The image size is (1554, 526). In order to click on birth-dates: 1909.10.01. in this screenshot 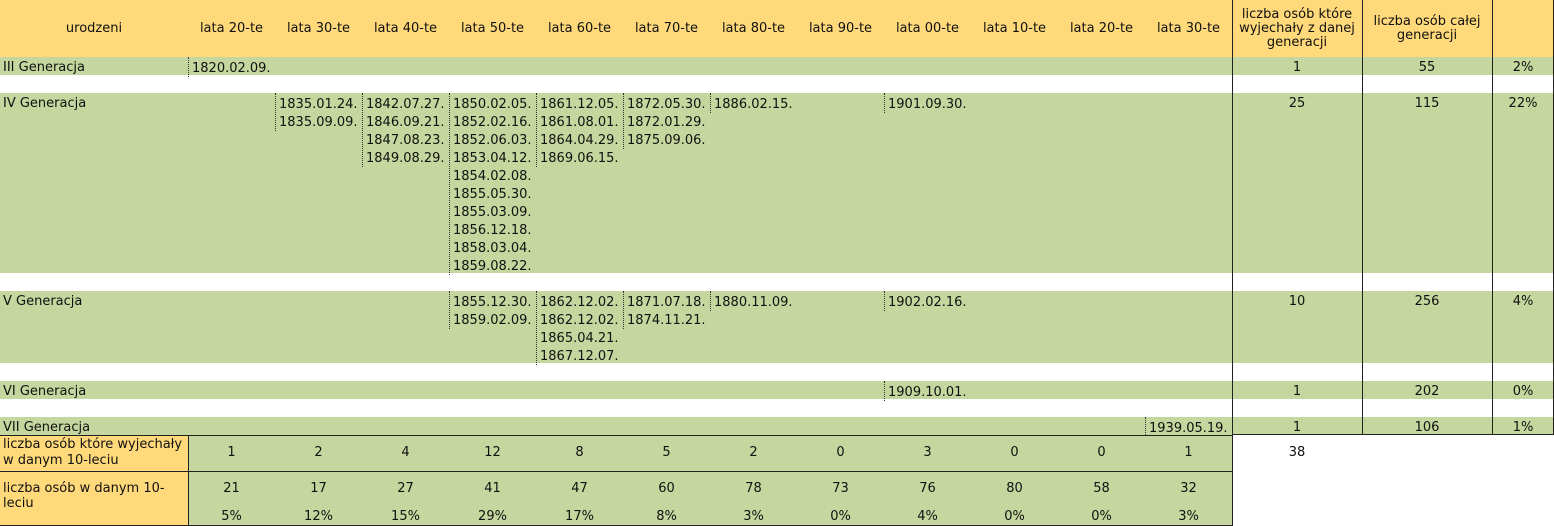, I will do `click(927, 391)`.